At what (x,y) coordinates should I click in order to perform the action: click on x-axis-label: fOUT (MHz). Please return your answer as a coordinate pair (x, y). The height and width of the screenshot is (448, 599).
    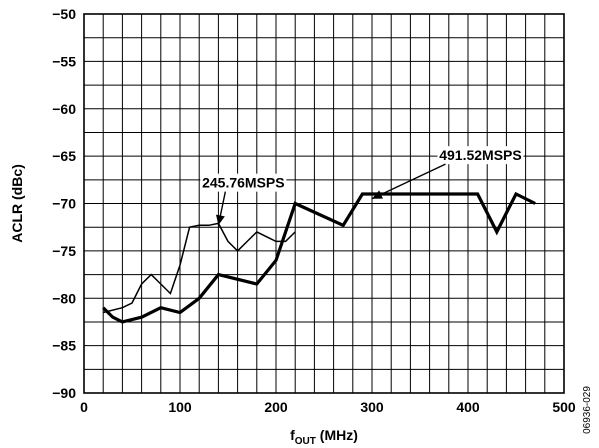
    Looking at the image, I should click on (324, 437).